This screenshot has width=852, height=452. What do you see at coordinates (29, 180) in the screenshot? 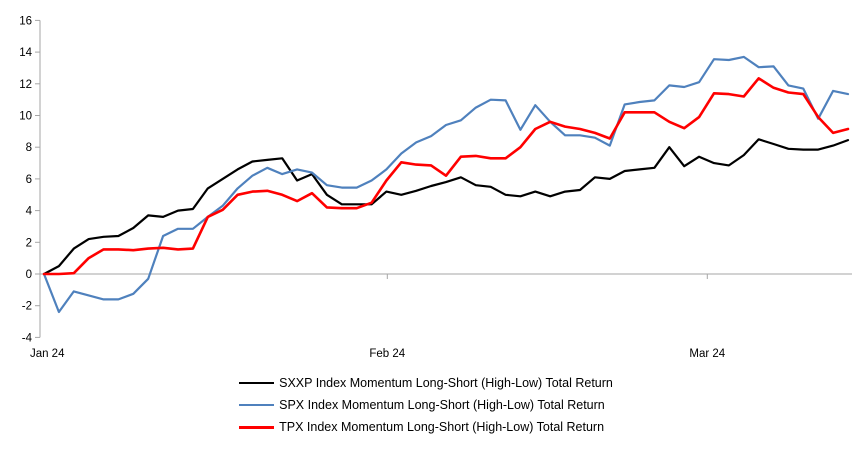
I see `y-axis-tick-label: 6` at bounding box center [29, 180].